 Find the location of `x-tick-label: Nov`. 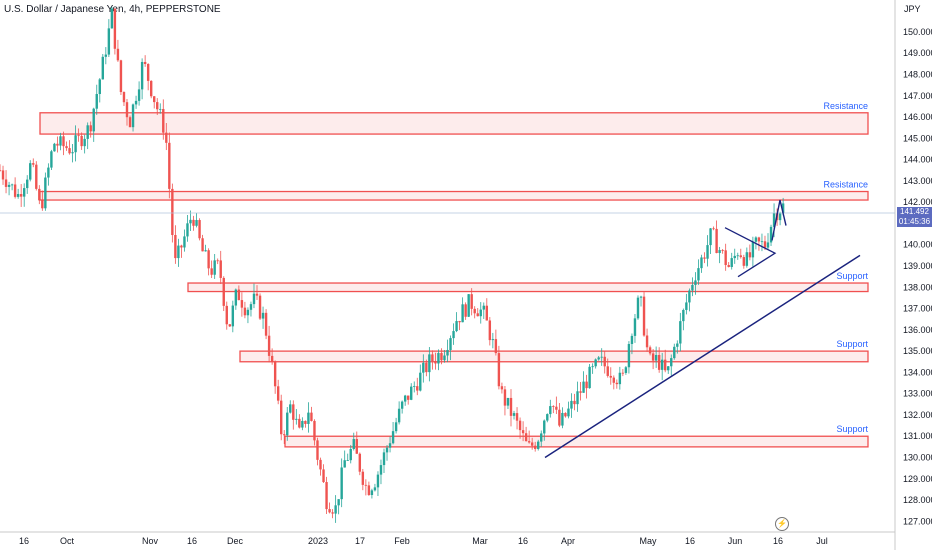

x-tick-label: Nov is located at coordinates (150, 541).